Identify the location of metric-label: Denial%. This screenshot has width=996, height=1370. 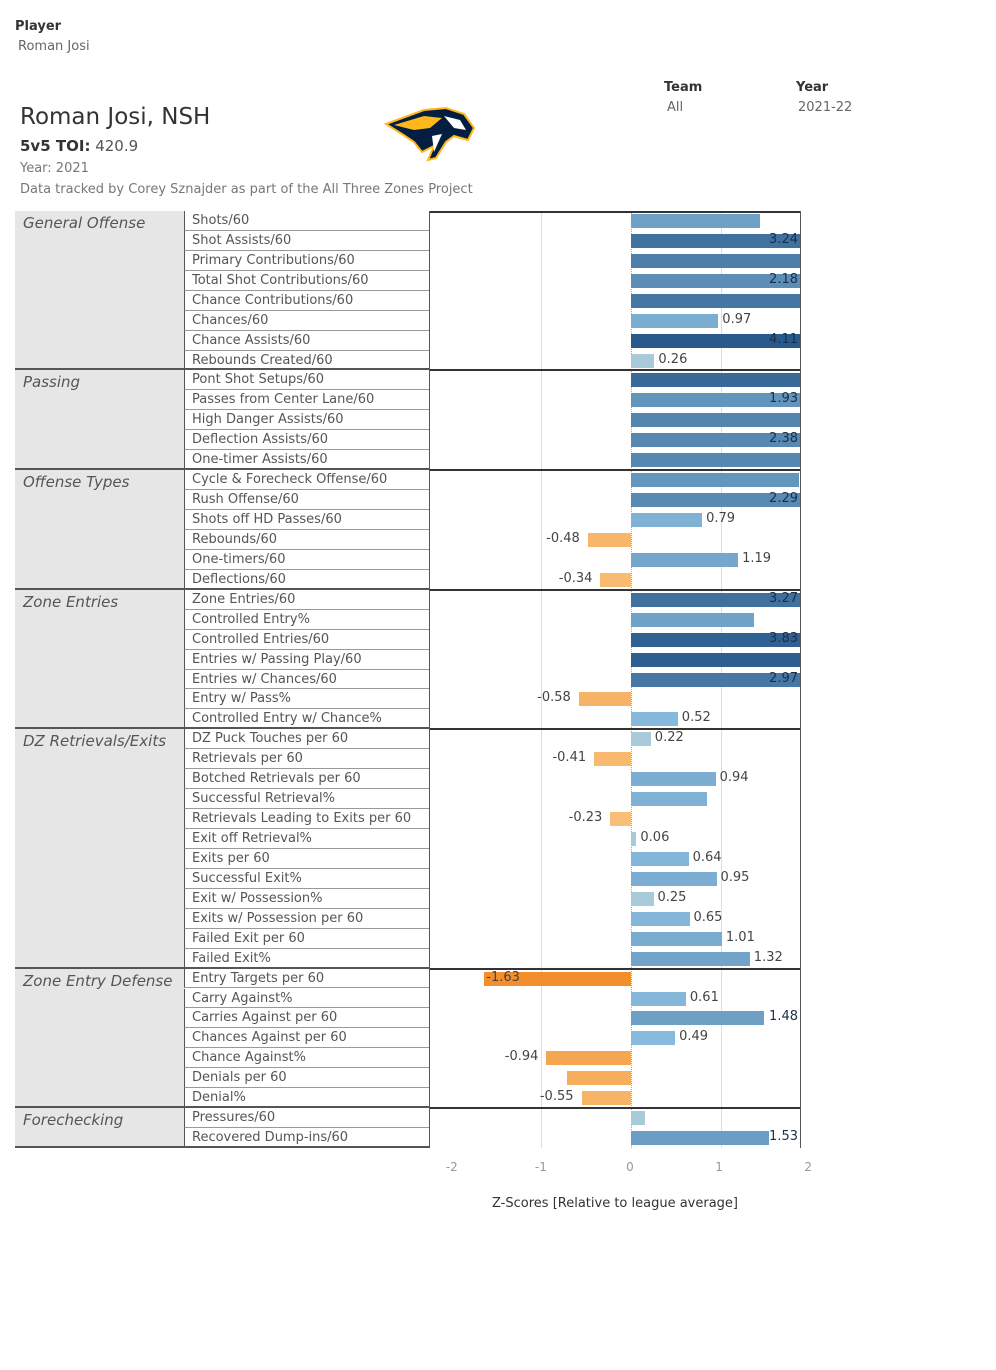
(306, 1098).